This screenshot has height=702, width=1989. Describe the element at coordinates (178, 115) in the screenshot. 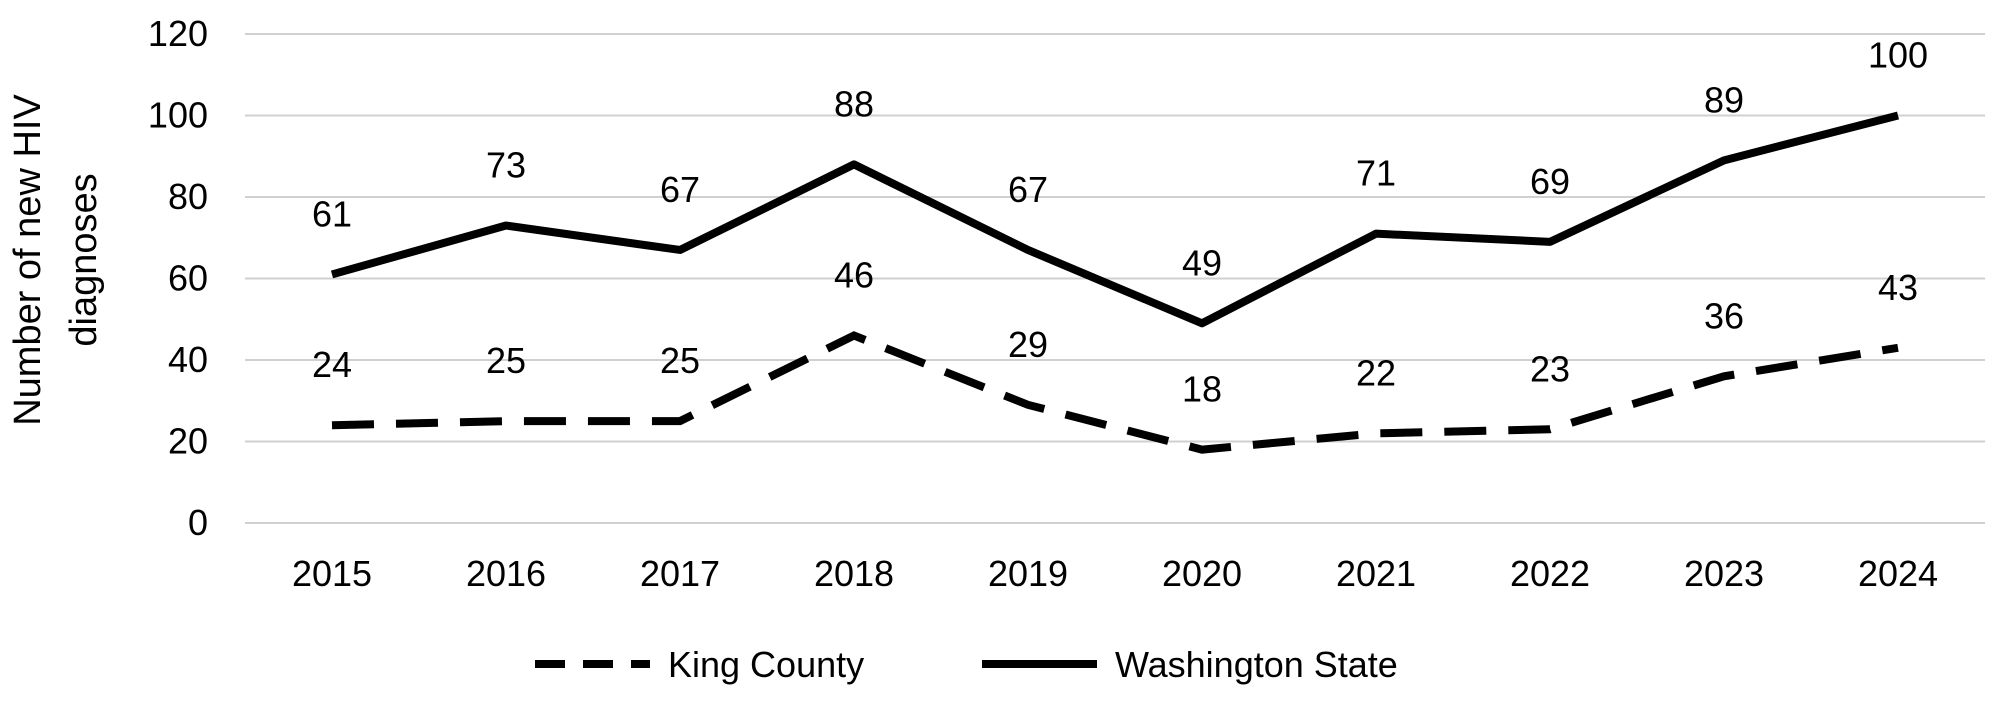

I see `y-tick-label-100: 100` at that location.